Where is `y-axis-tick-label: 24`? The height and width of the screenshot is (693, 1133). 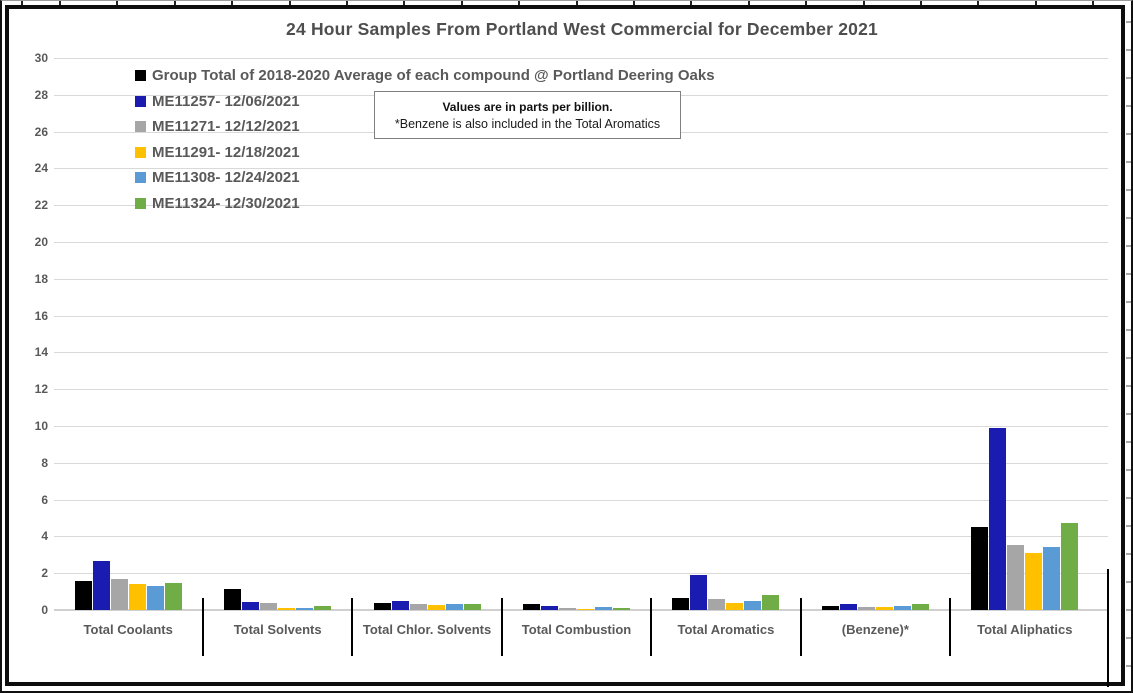
y-axis-tick-label: 24 is located at coordinates (41, 168).